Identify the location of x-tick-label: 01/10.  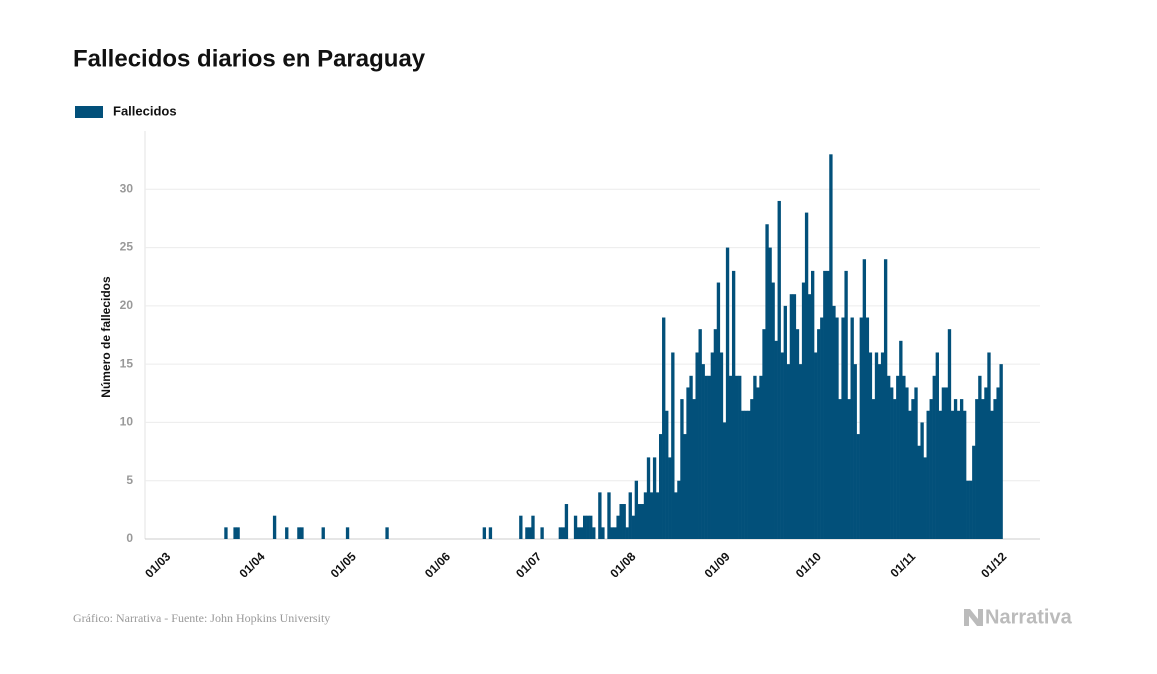
(808, 564).